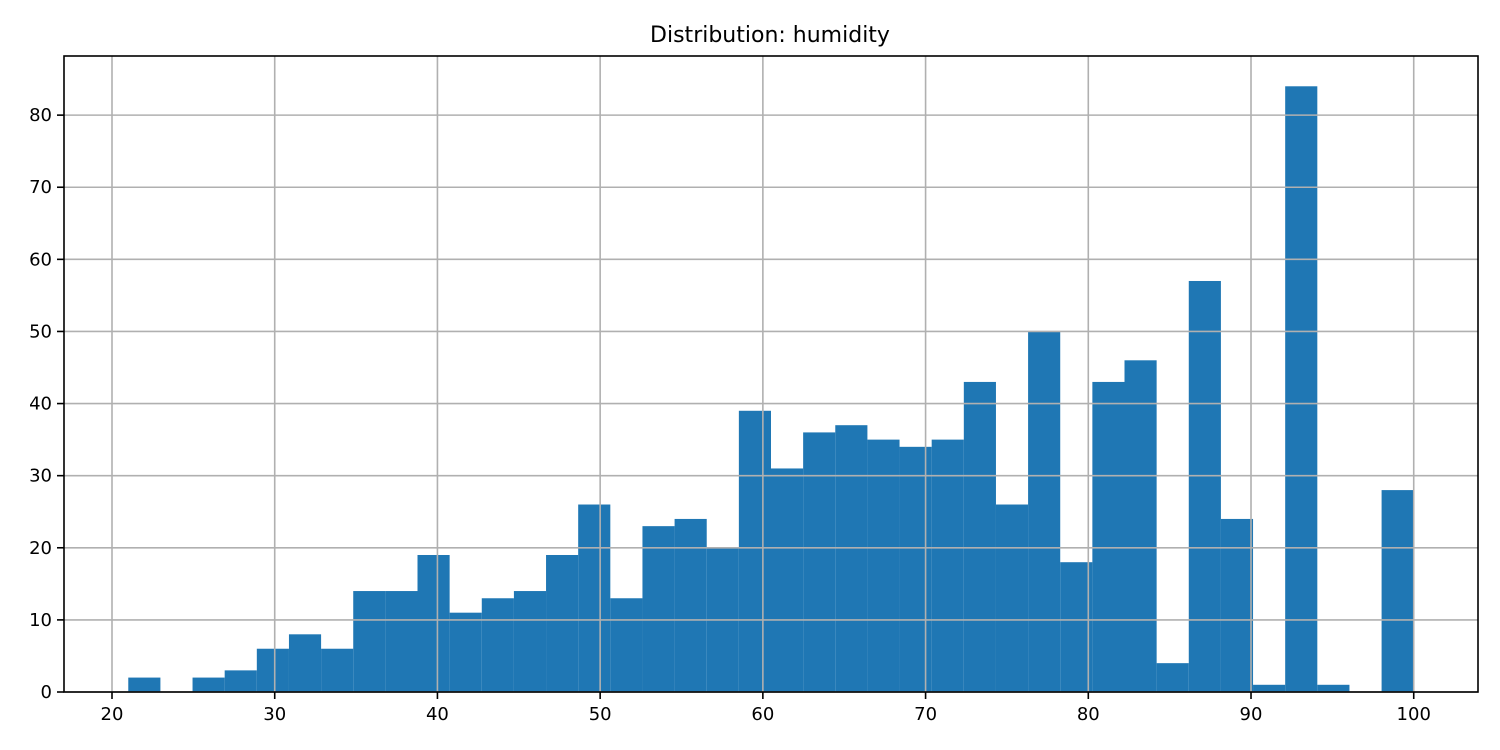  I want to click on y-tick-label: 10, so click(40, 620).